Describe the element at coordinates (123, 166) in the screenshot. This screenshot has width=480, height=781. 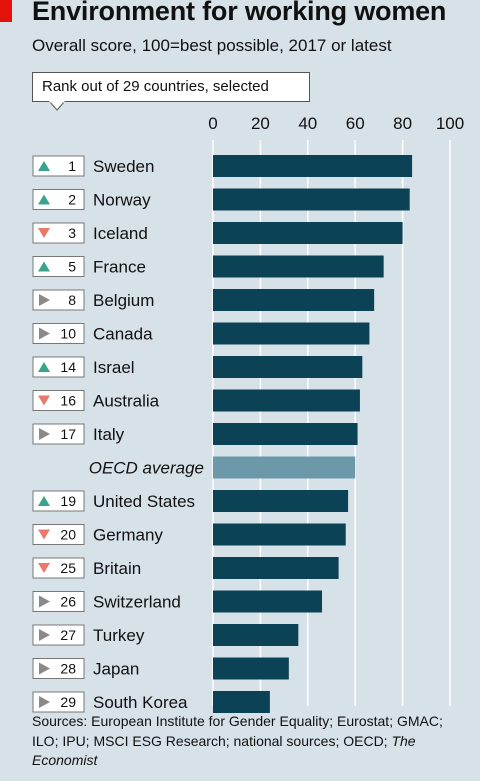
I see `category-label: Sweden` at that location.